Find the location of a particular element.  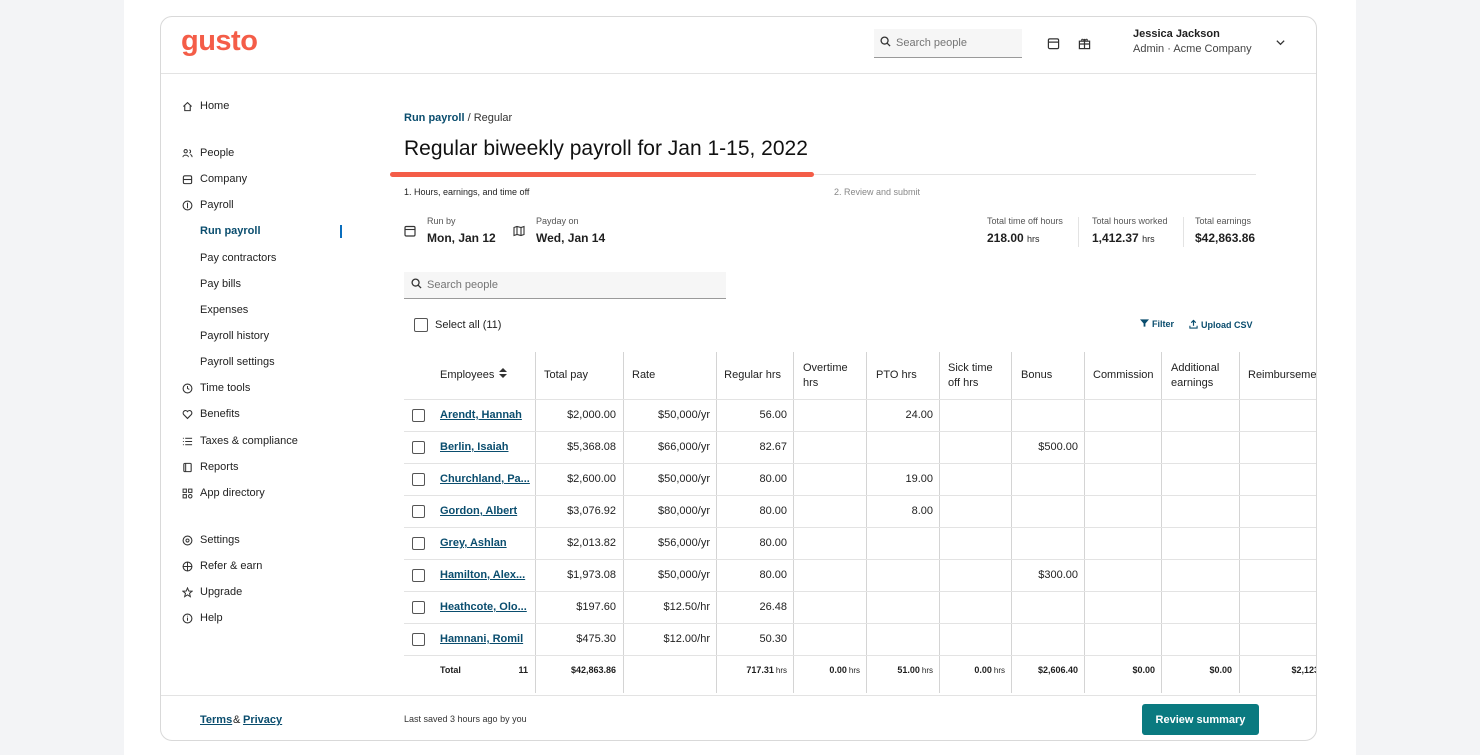

sidebar-item-taxes: Taxes & compliance is located at coordinates (239, 441).